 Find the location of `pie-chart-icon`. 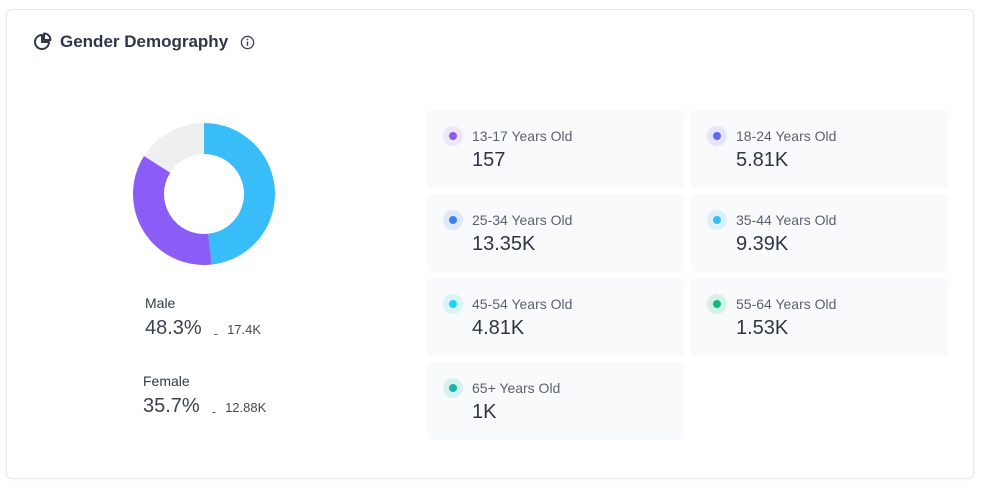

pie-chart-icon is located at coordinates (42, 42).